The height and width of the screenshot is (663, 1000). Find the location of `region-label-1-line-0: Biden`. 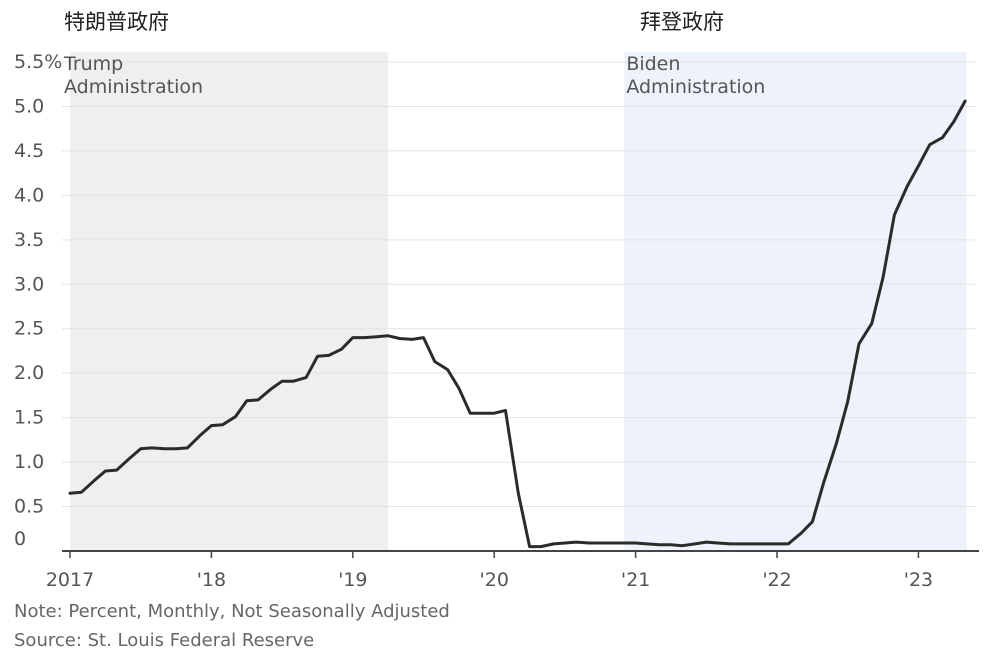

region-label-1-line-0: Biden is located at coordinates (653, 64).